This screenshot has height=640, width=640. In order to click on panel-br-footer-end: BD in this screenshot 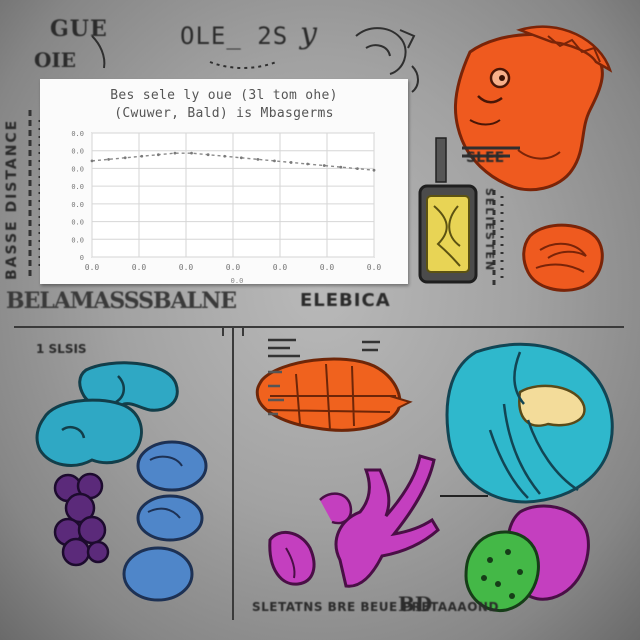, I will do `click(415, 604)`.